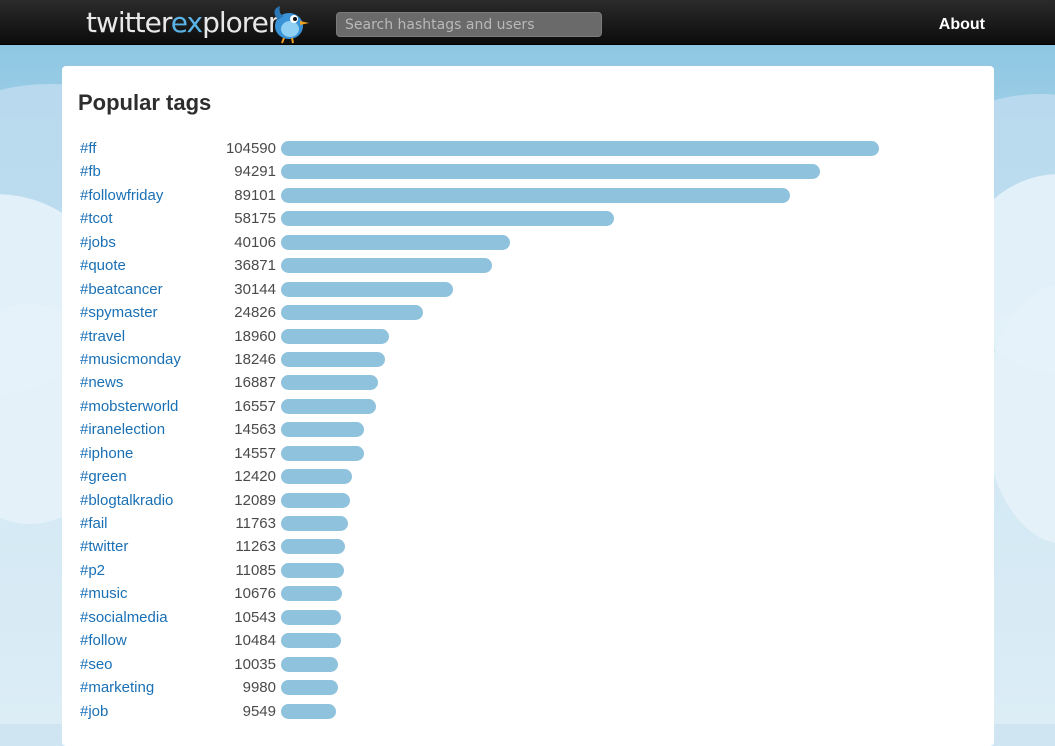 This screenshot has height=746, width=1055. I want to click on tag-row: #socialmedia 10543, so click(528, 618).